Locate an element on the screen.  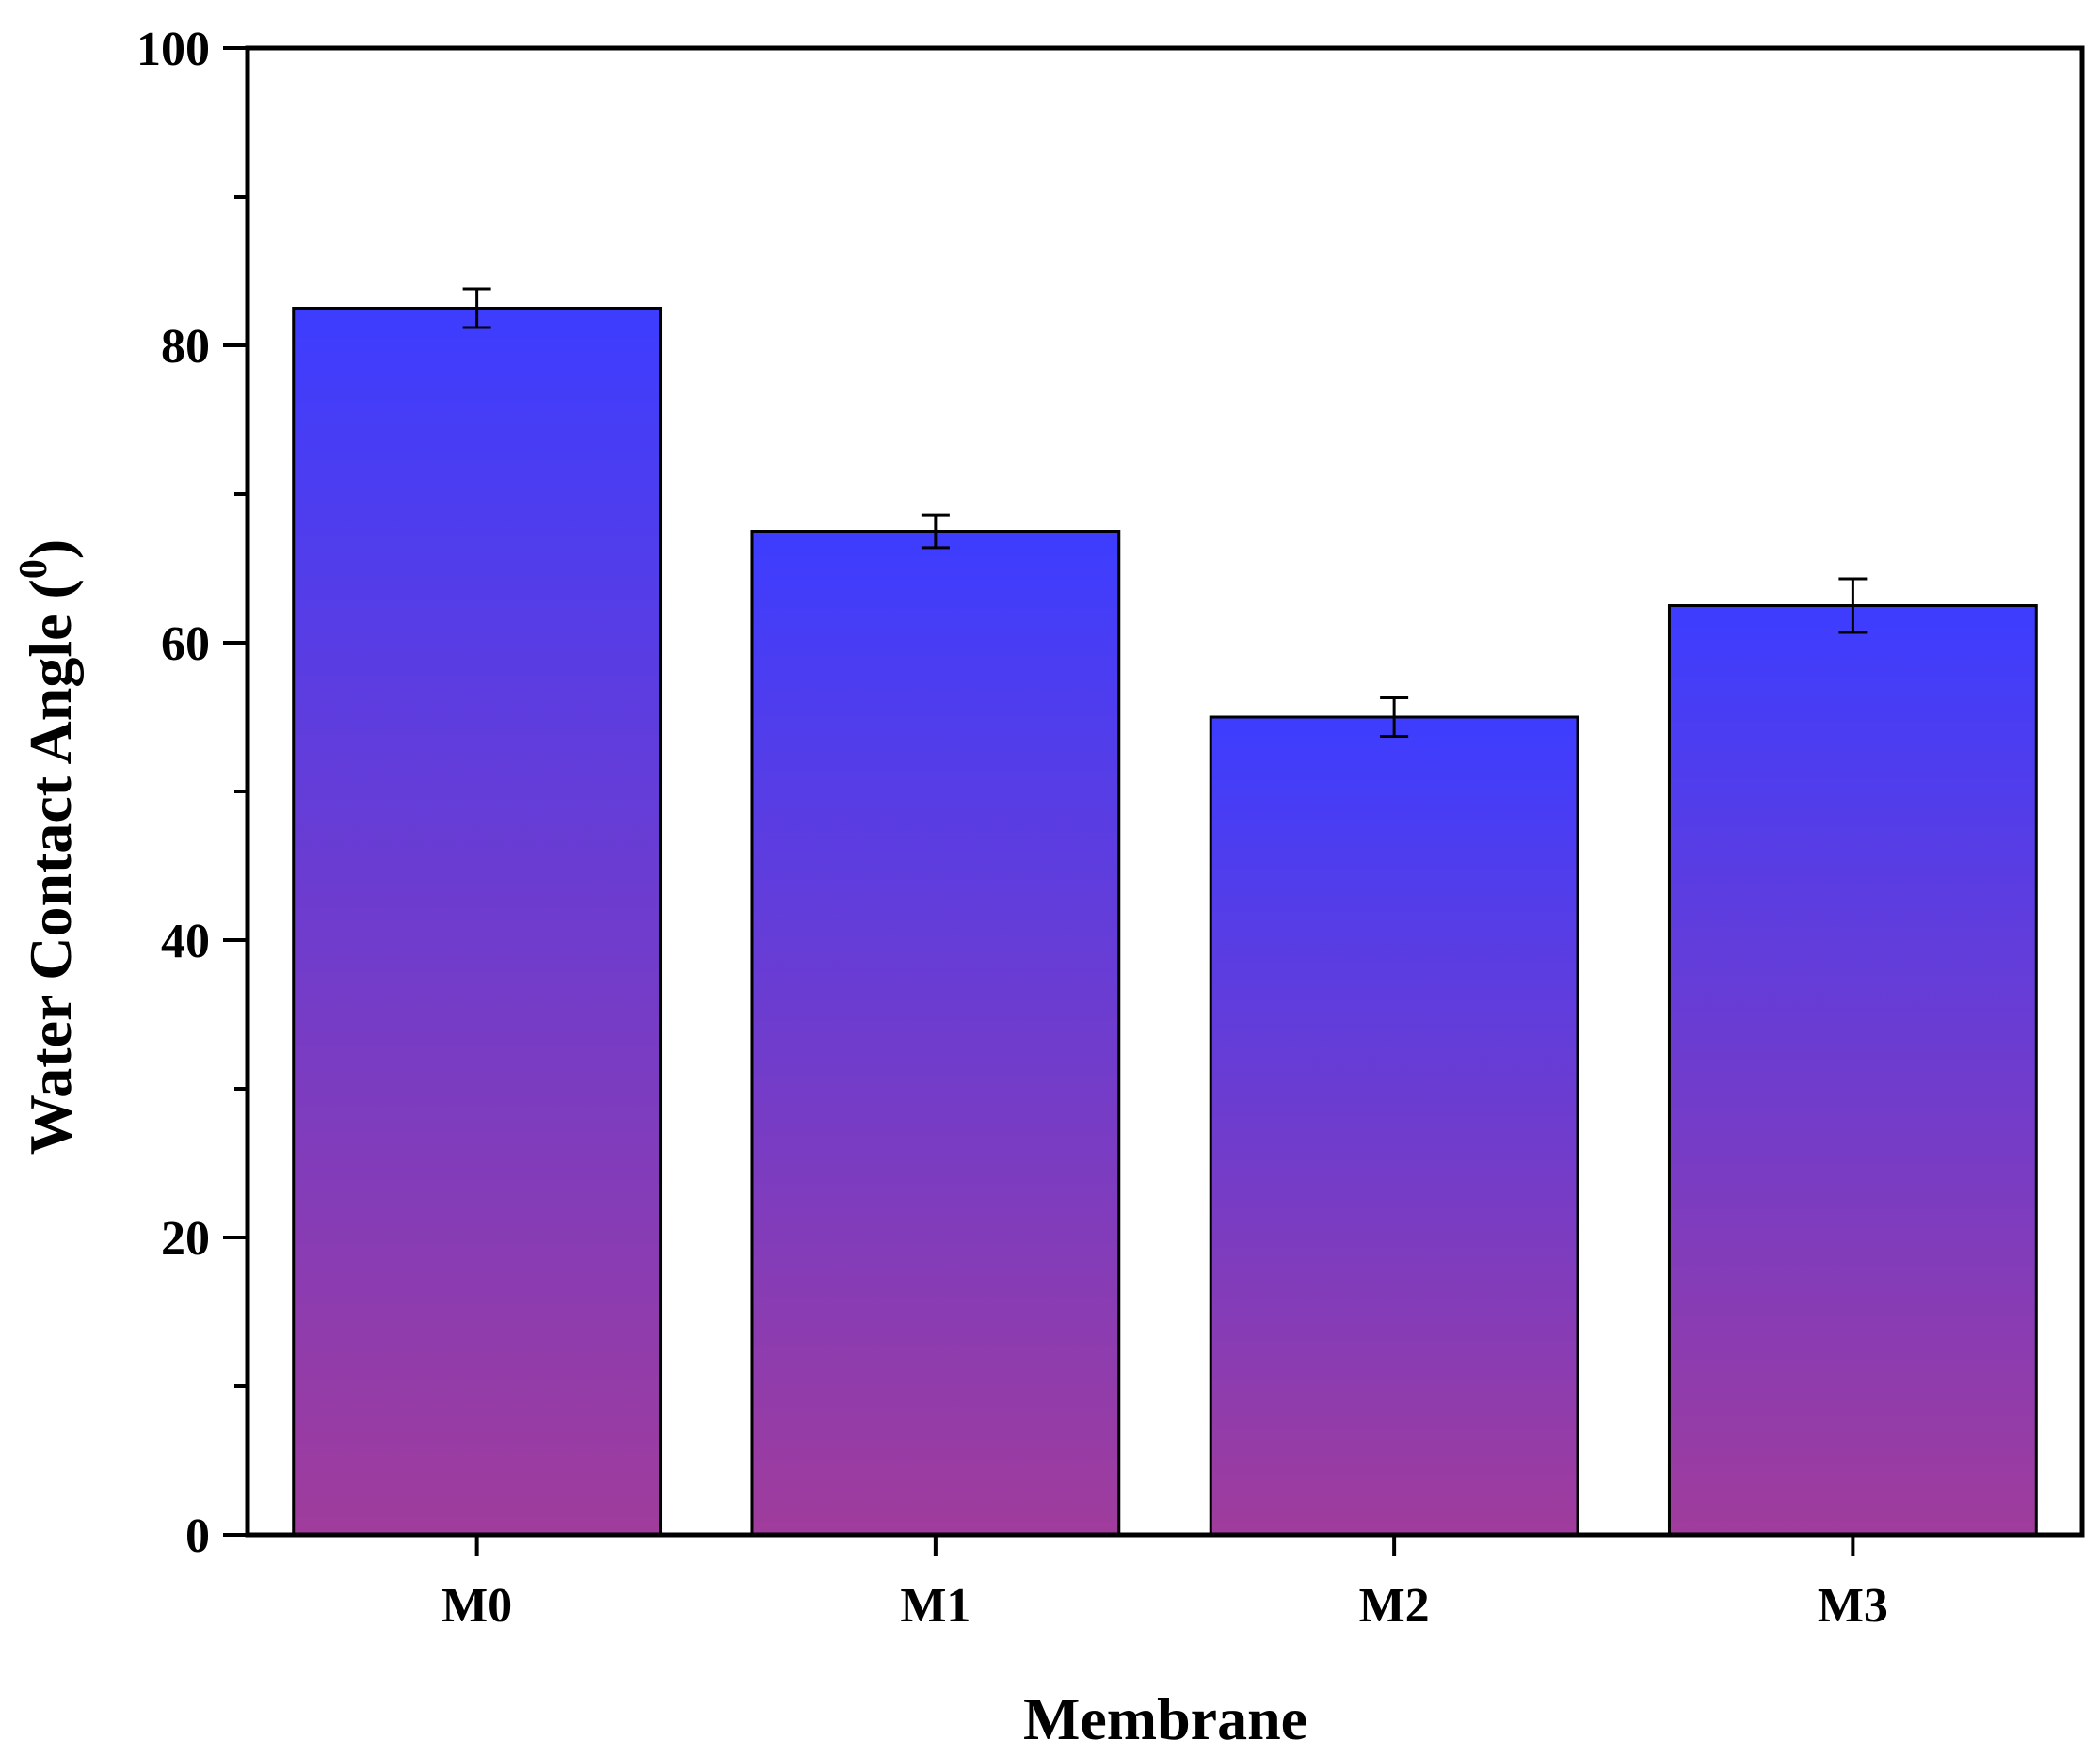
x-axis-title: Membrane is located at coordinates (1165, 1718).